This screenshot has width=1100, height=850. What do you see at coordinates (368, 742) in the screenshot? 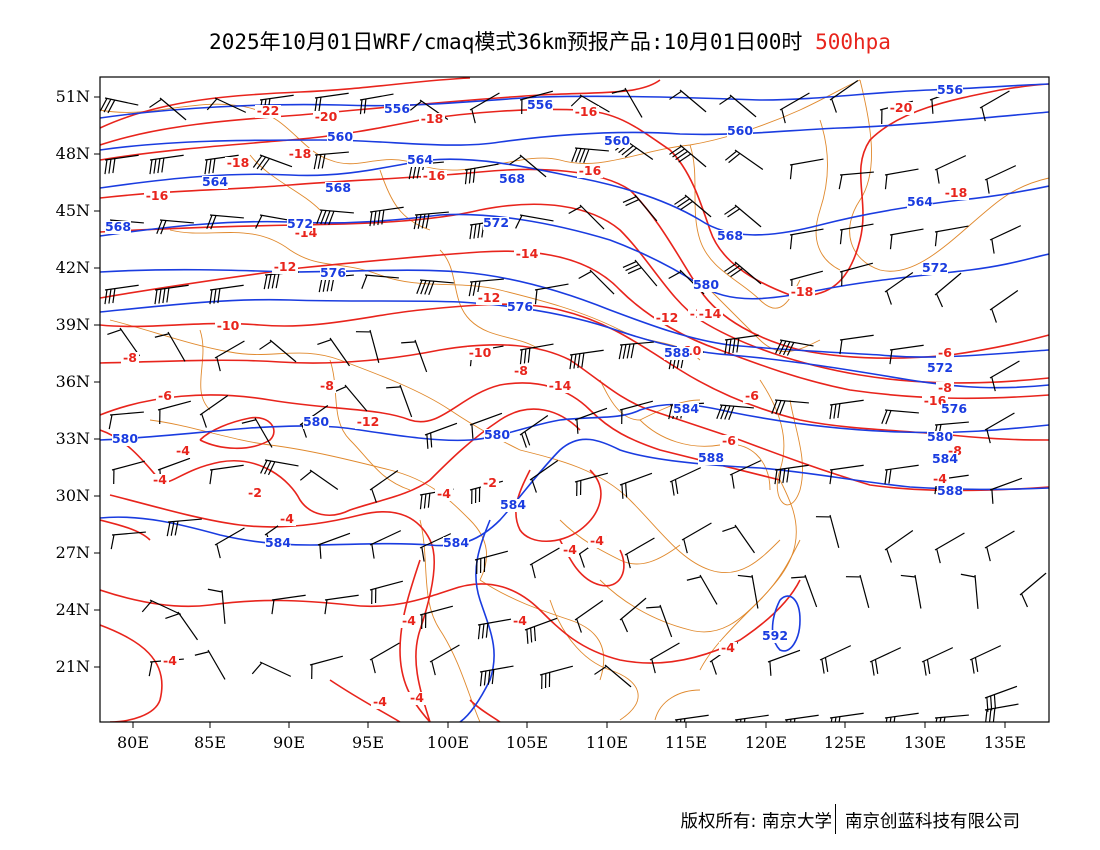
I see `lon-tick-label: 95E` at bounding box center [368, 742].